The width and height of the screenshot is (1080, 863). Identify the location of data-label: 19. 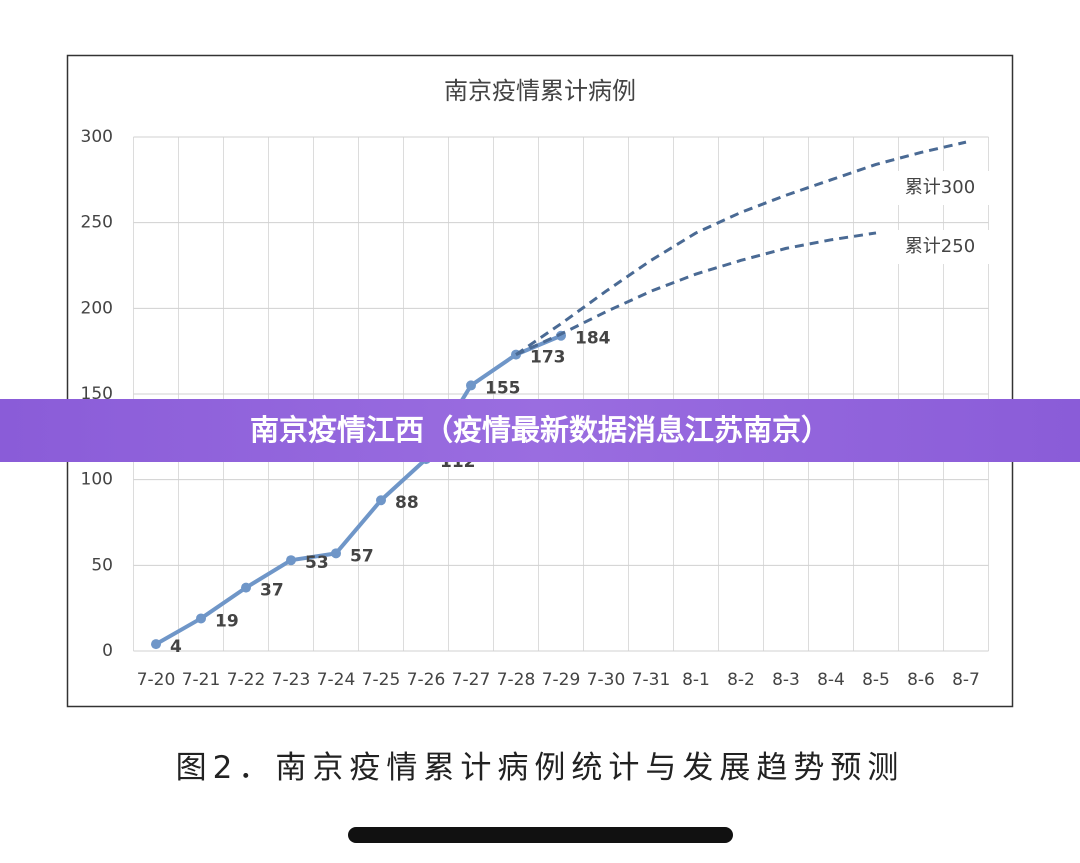
(227, 621).